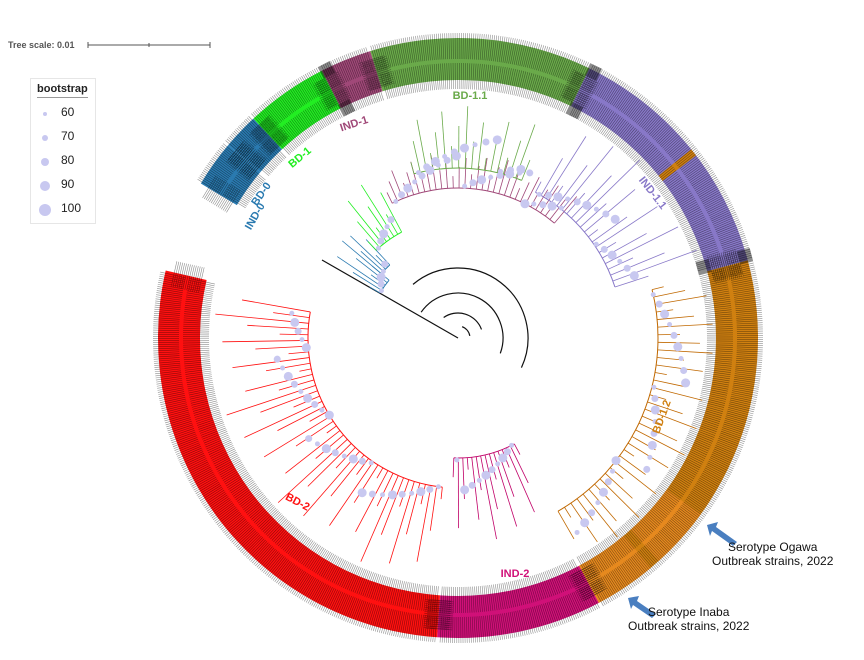 The height and width of the screenshot is (660, 864). I want to click on leaf-labels-band, so click(256, 147).